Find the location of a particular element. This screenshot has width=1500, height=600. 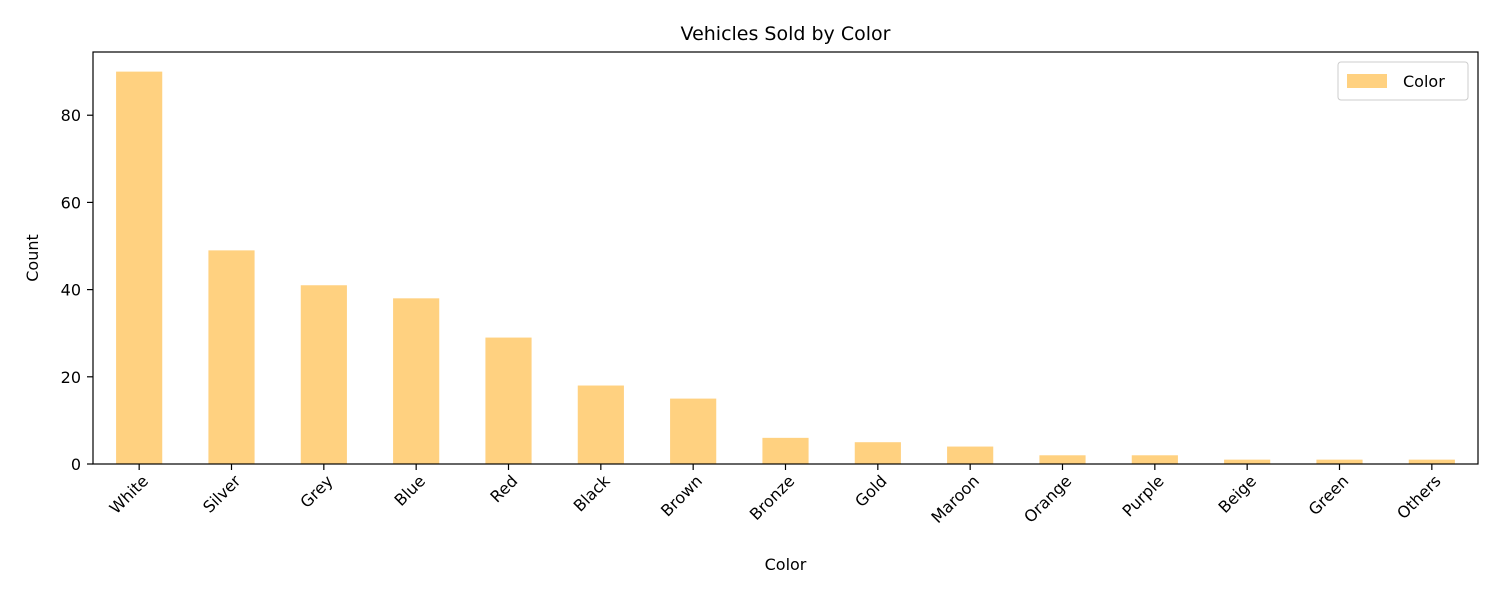

bar-purple is located at coordinates (1154, 459).